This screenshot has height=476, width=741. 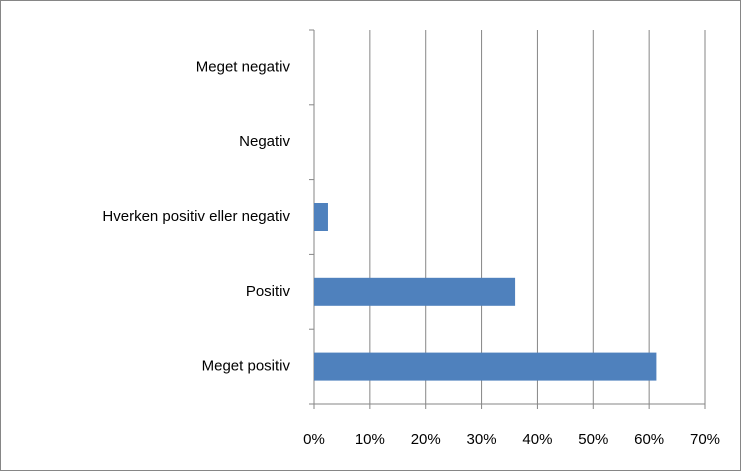 What do you see at coordinates (268, 291) in the screenshot?
I see `y-tick-label: Positiv` at bounding box center [268, 291].